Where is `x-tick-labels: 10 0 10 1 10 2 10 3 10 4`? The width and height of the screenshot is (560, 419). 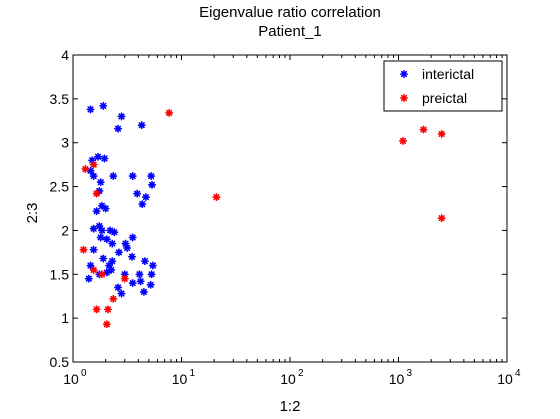
x-tick-labels: 10 0 10 1 10 2 10 3 10 4 is located at coordinates (292, 377).